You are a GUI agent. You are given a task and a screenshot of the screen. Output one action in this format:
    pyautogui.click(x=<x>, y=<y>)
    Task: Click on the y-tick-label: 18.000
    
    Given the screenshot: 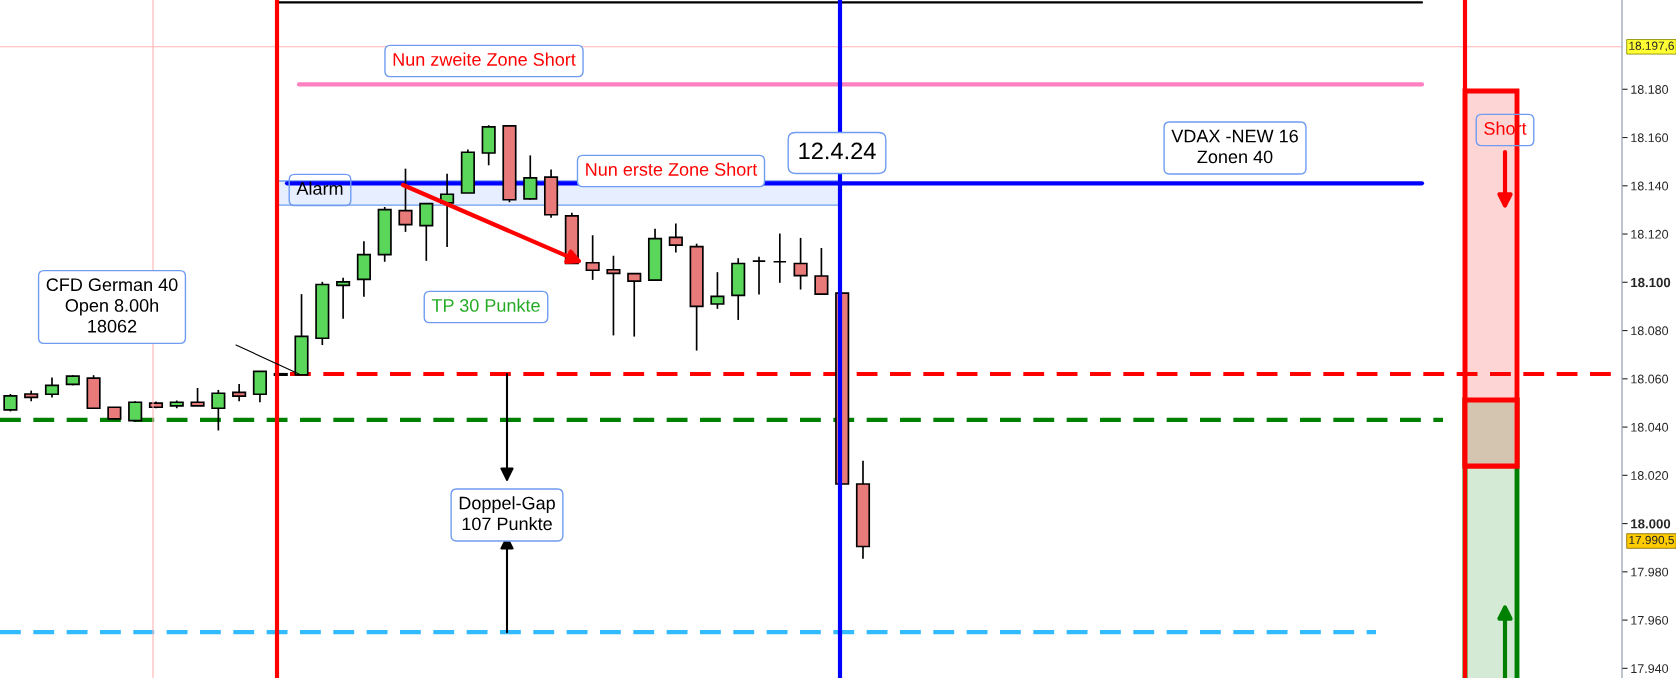 What is the action you would take?
    pyautogui.click(x=1651, y=524)
    